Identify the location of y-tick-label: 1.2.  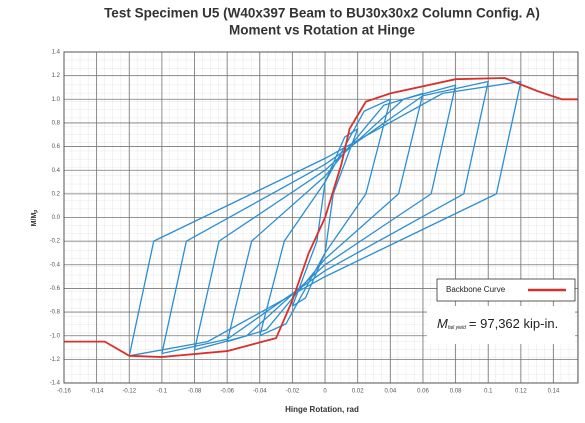
(56, 76).